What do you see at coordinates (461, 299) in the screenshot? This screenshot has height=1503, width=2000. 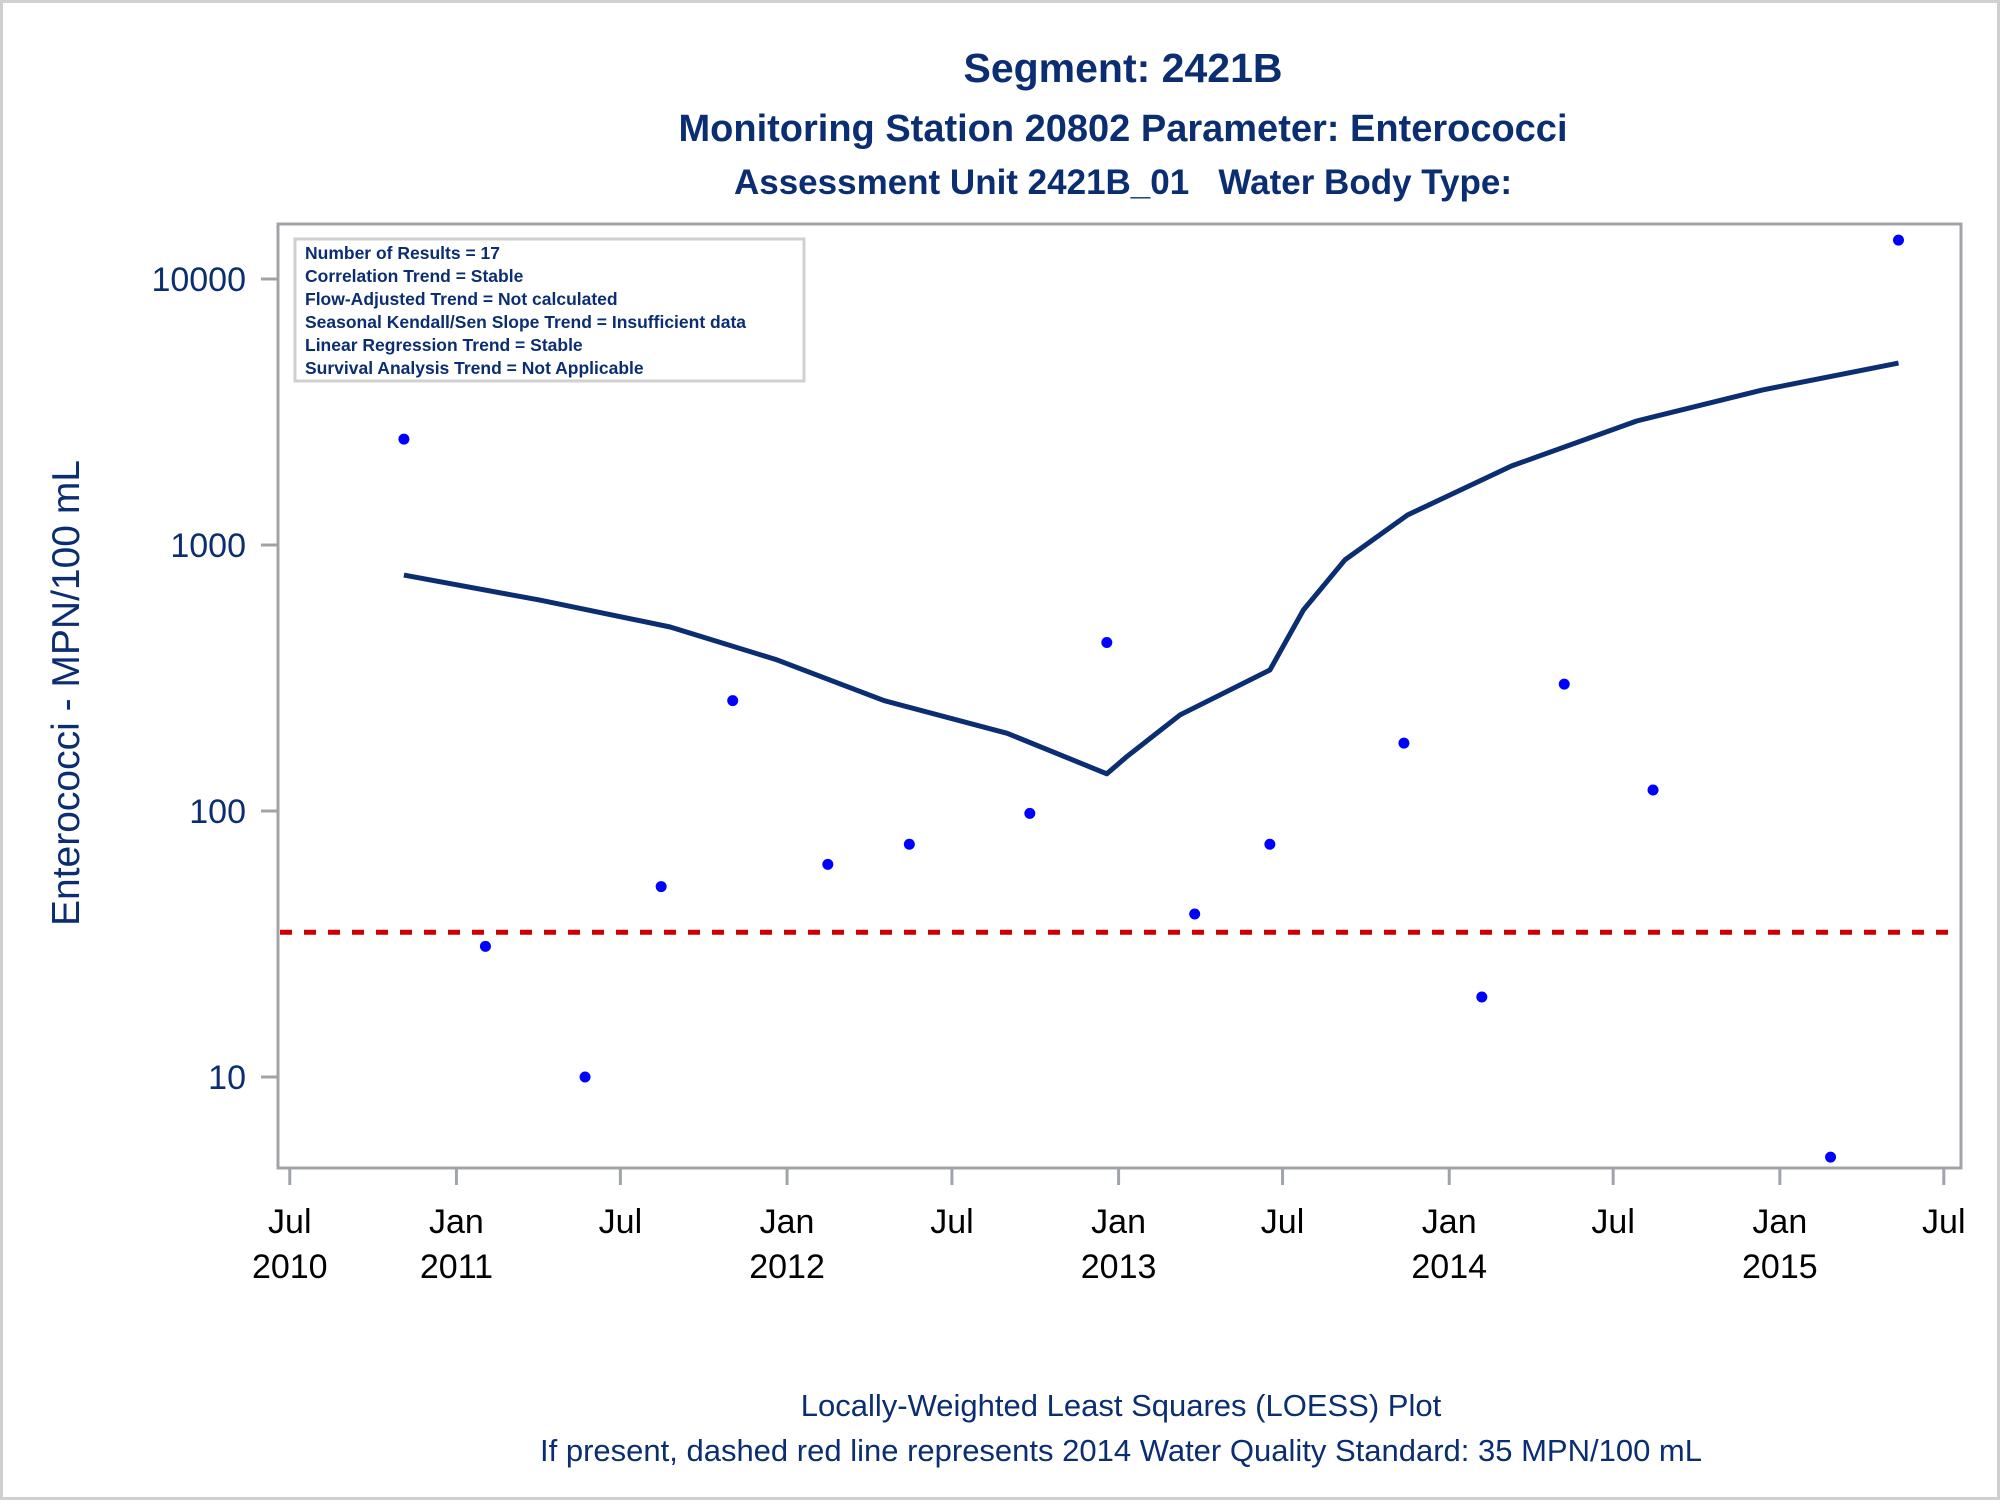 I see `stat-flow-adjusted-trend: Flow-Adjusted Trend = Not calculated` at bounding box center [461, 299].